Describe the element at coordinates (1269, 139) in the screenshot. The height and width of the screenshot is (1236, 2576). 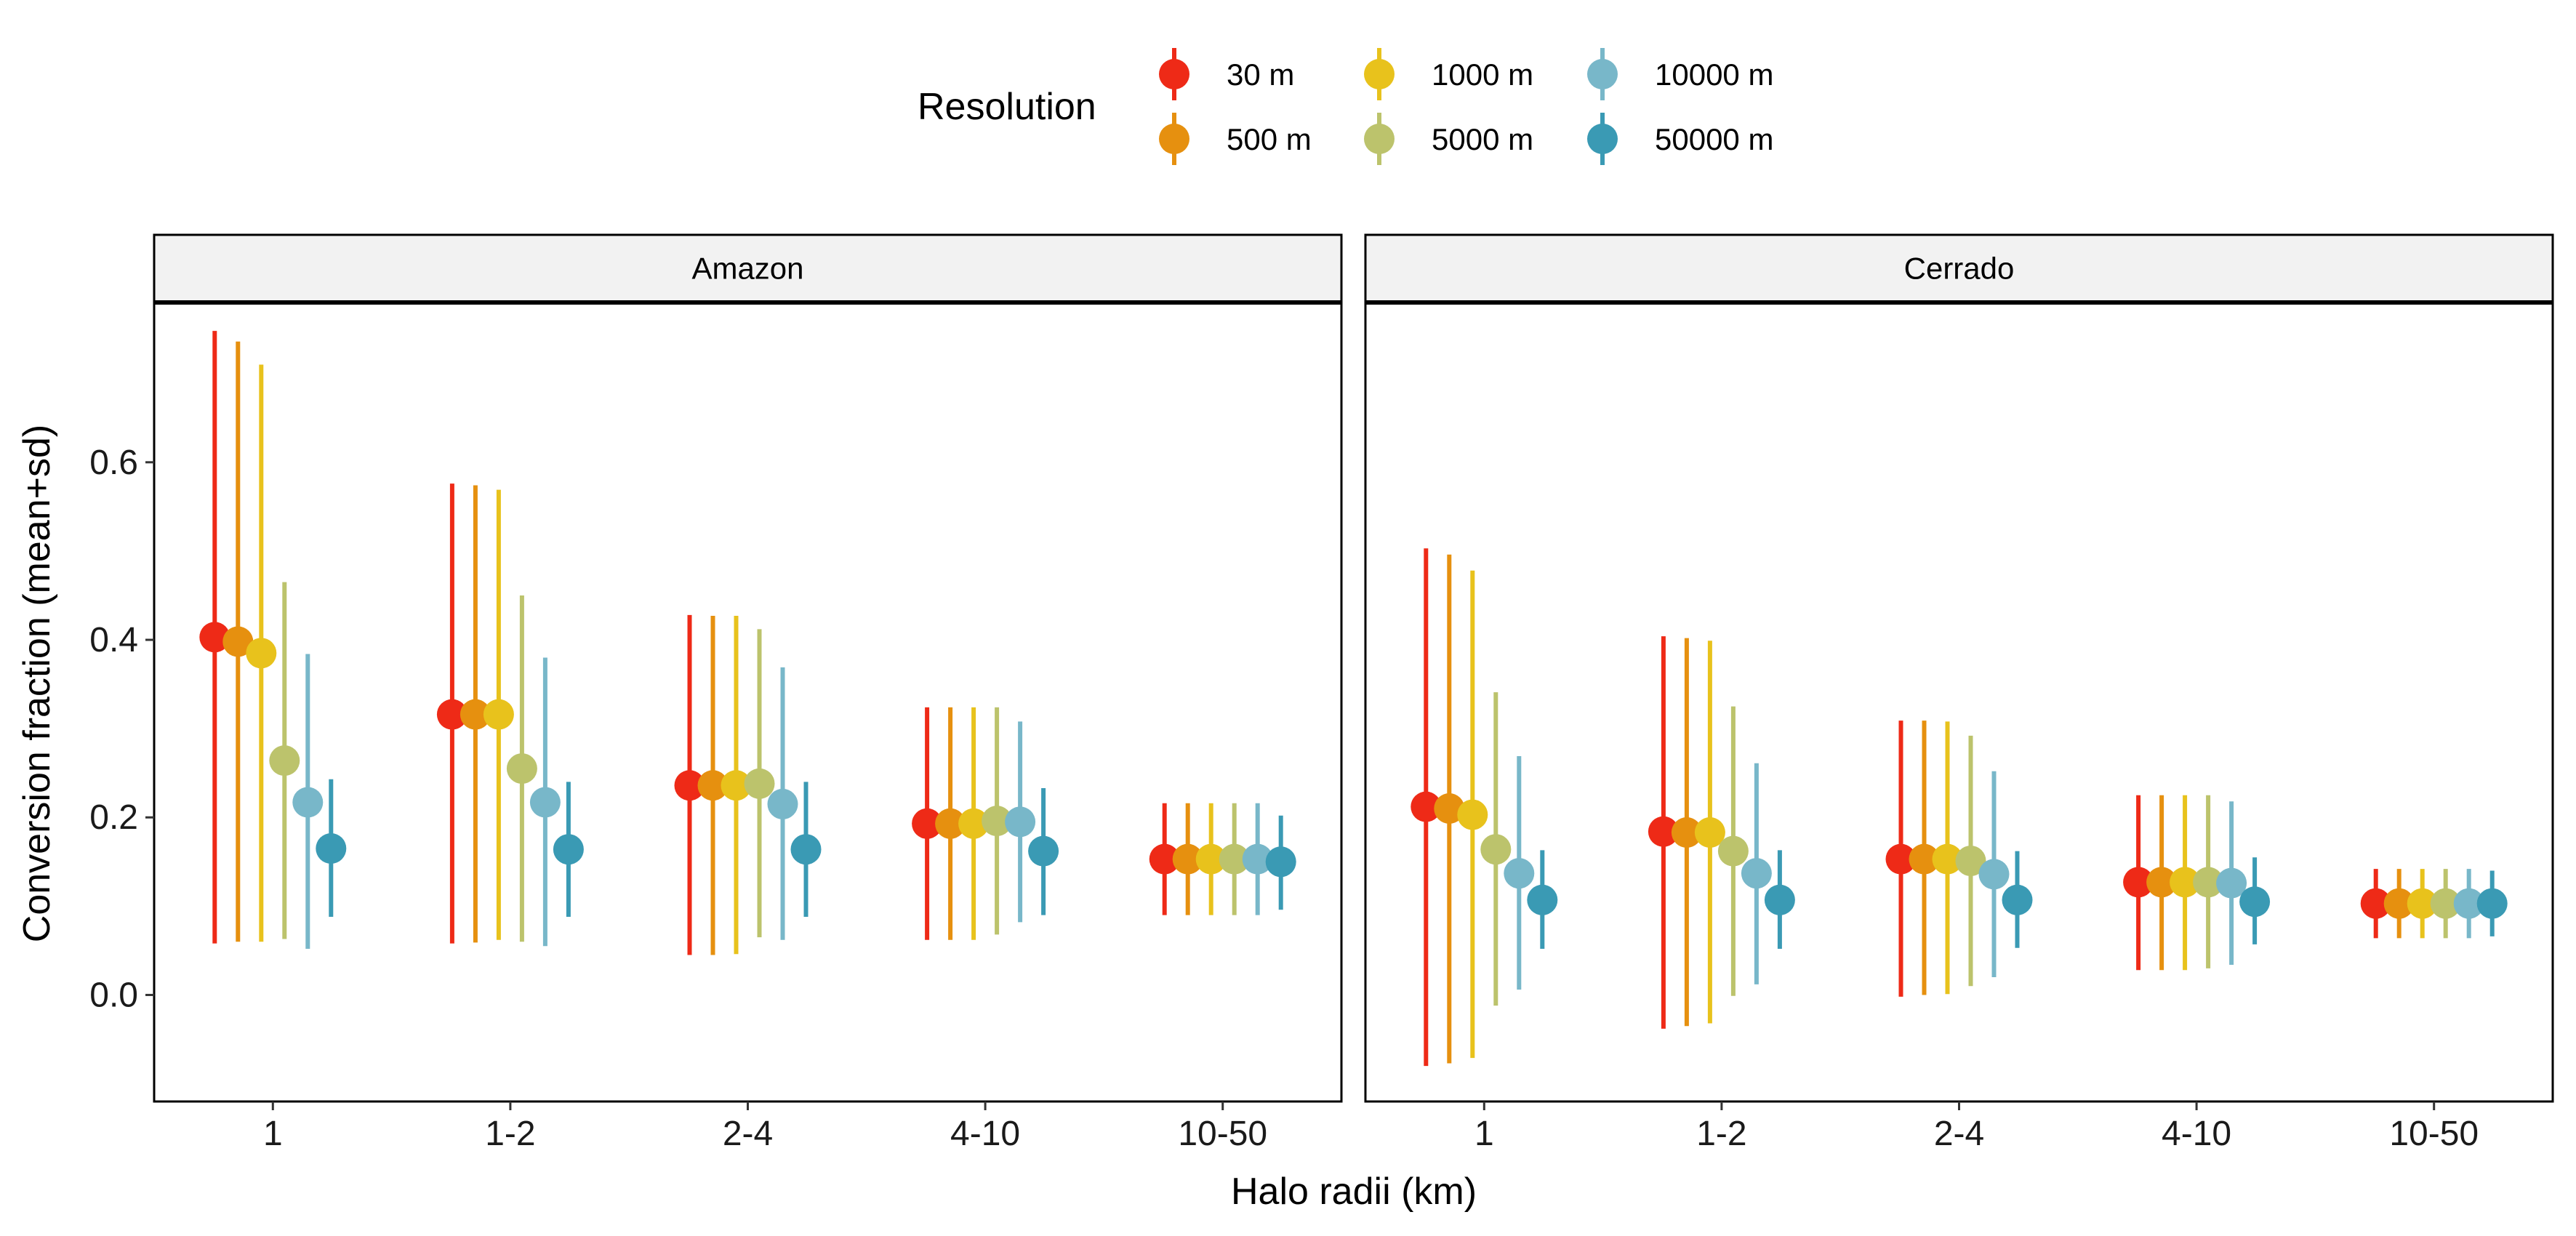
I see `legend-label: 500 m` at that location.